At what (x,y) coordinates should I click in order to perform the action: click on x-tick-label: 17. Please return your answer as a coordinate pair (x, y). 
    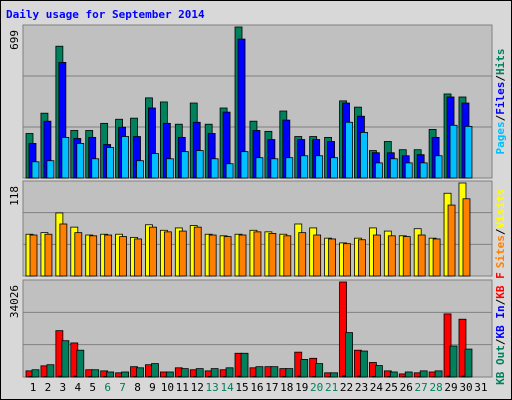
    Looking at the image, I should click on (271, 387).